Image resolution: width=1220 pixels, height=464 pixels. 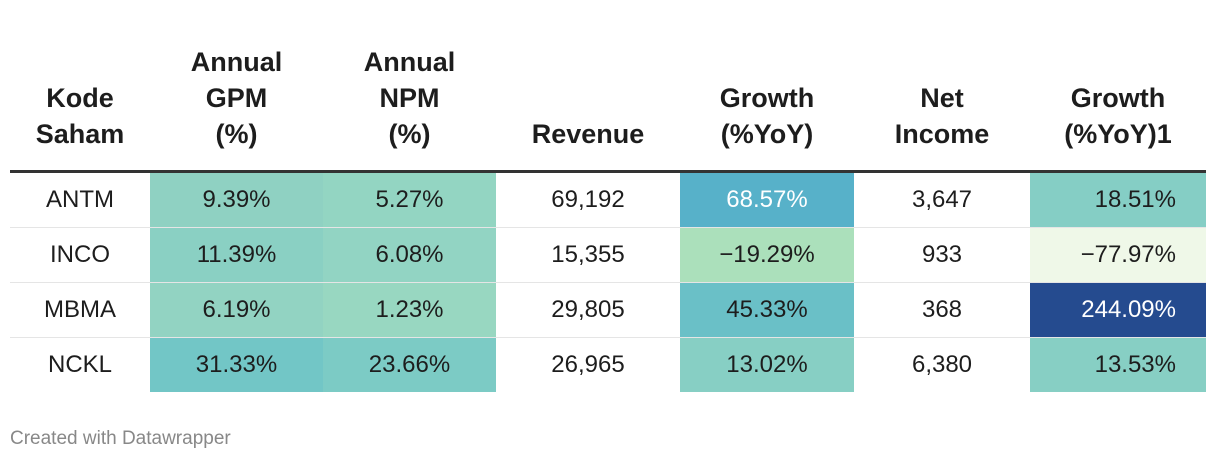 What do you see at coordinates (236, 199) in the screenshot?
I see `cell-gpm: 9.39%` at bounding box center [236, 199].